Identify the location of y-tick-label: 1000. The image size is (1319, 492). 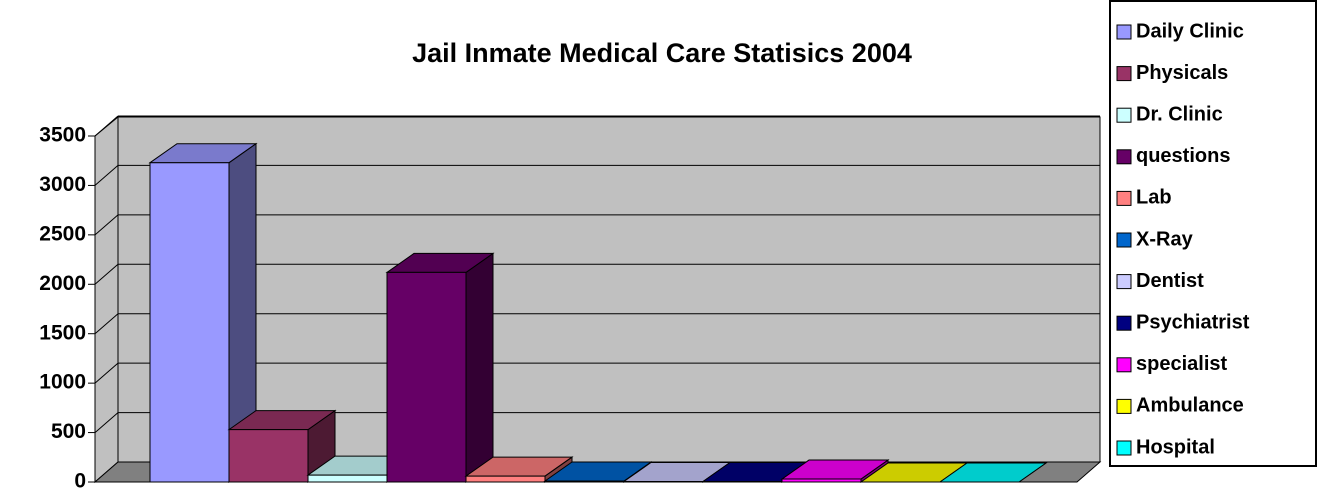
(62, 382).